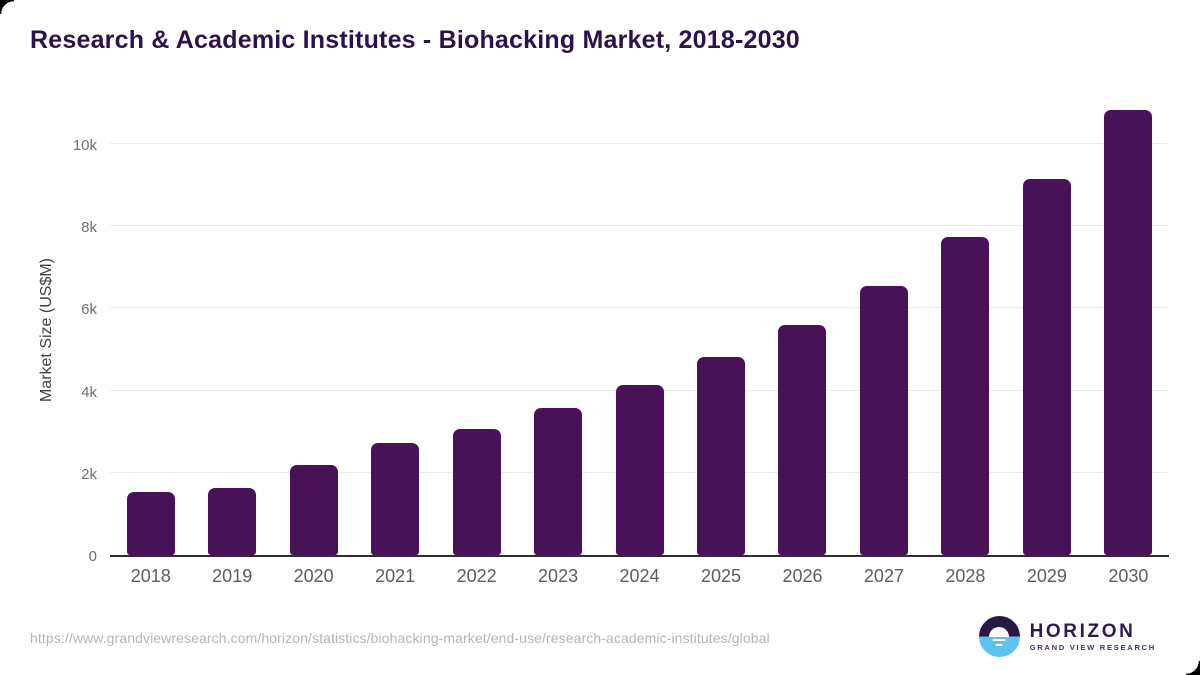 The width and height of the screenshot is (1200, 675). I want to click on bar-slot-2024, so click(639, 327).